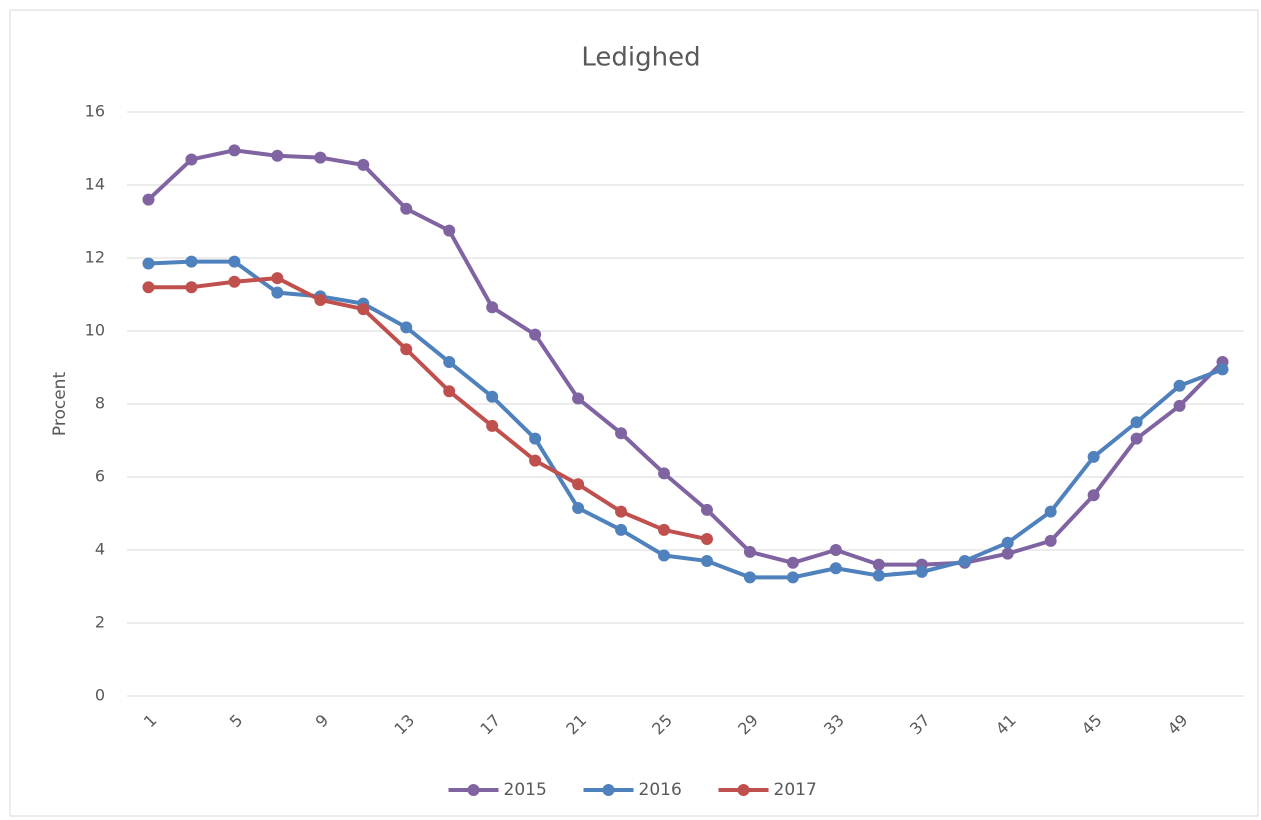 Image resolution: width=1261 pixels, height=820 pixels. I want to click on y-tick-label: 10, so click(95, 330).